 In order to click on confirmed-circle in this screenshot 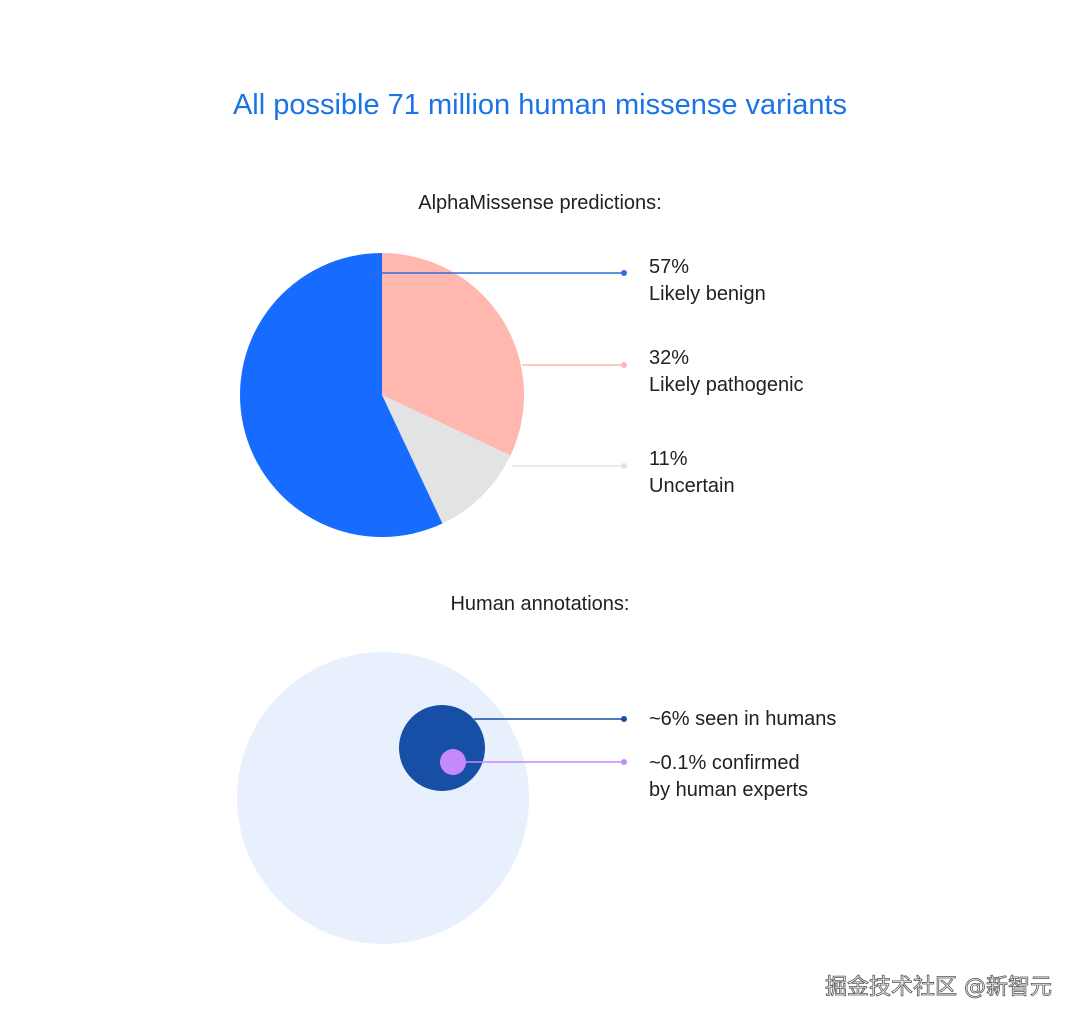, I will do `click(453, 762)`.